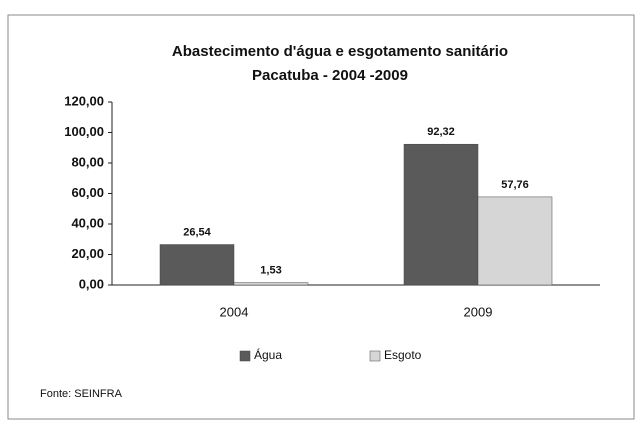  I want to click on y-tick-label: 60,00, so click(87, 192).